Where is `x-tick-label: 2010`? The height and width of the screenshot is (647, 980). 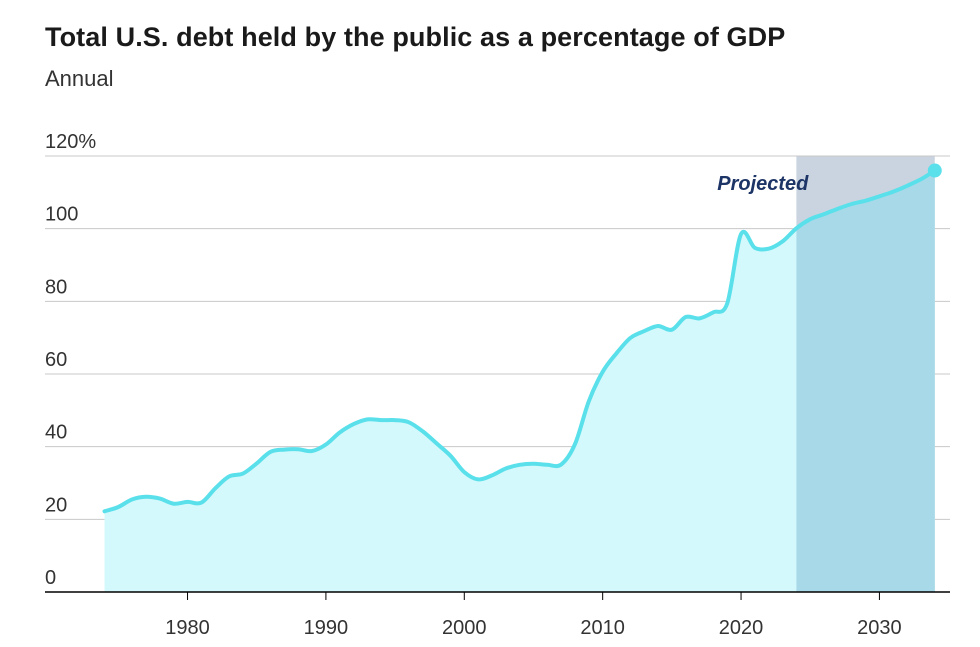 x-tick-label: 2010 is located at coordinates (602, 628).